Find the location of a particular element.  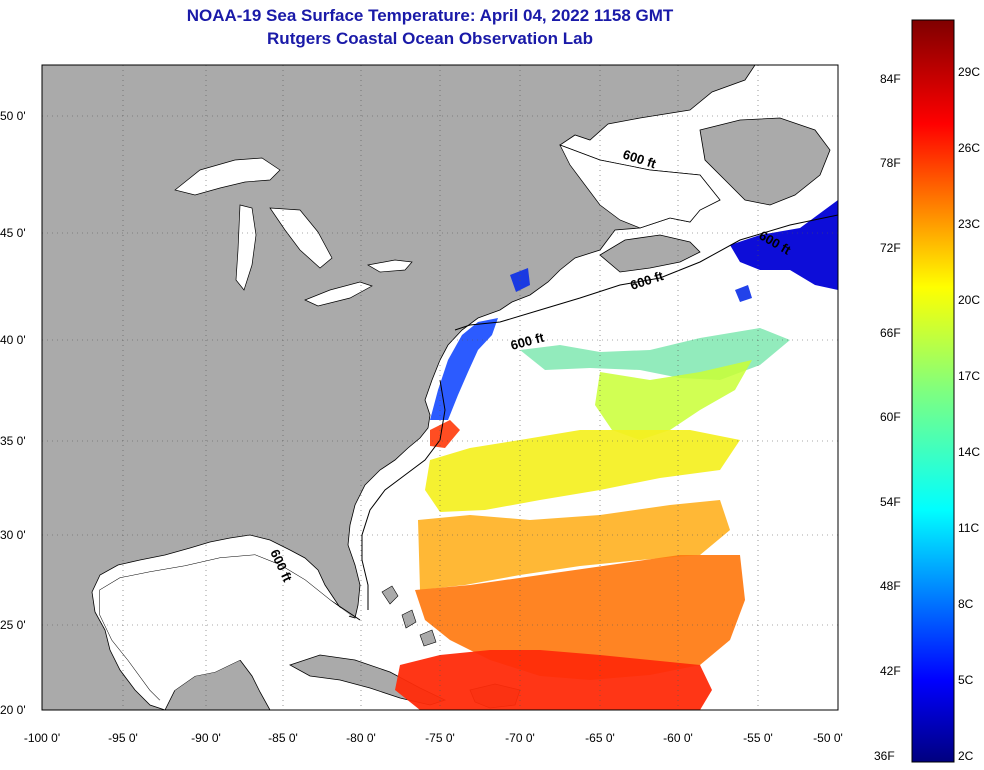

lon-label: -100 0' is located at coordinates (42, 738).